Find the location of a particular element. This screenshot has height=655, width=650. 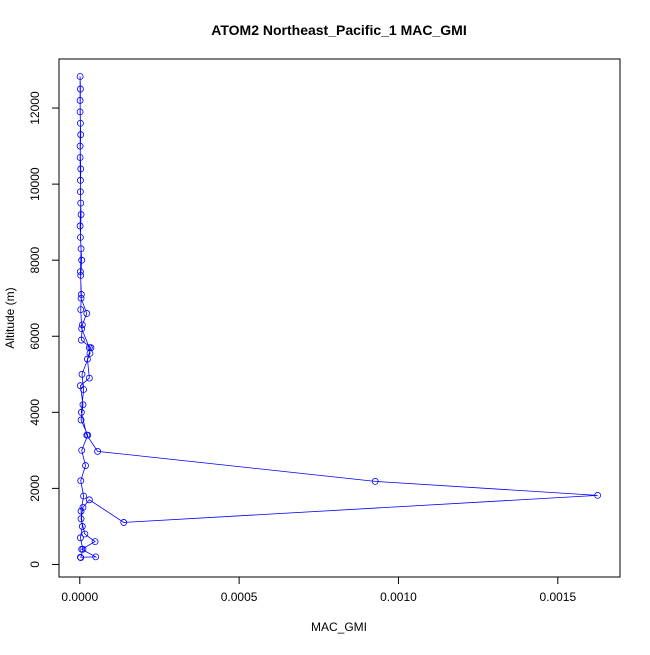

y-tick-label: 2000 is located at coordinates (35, 488).